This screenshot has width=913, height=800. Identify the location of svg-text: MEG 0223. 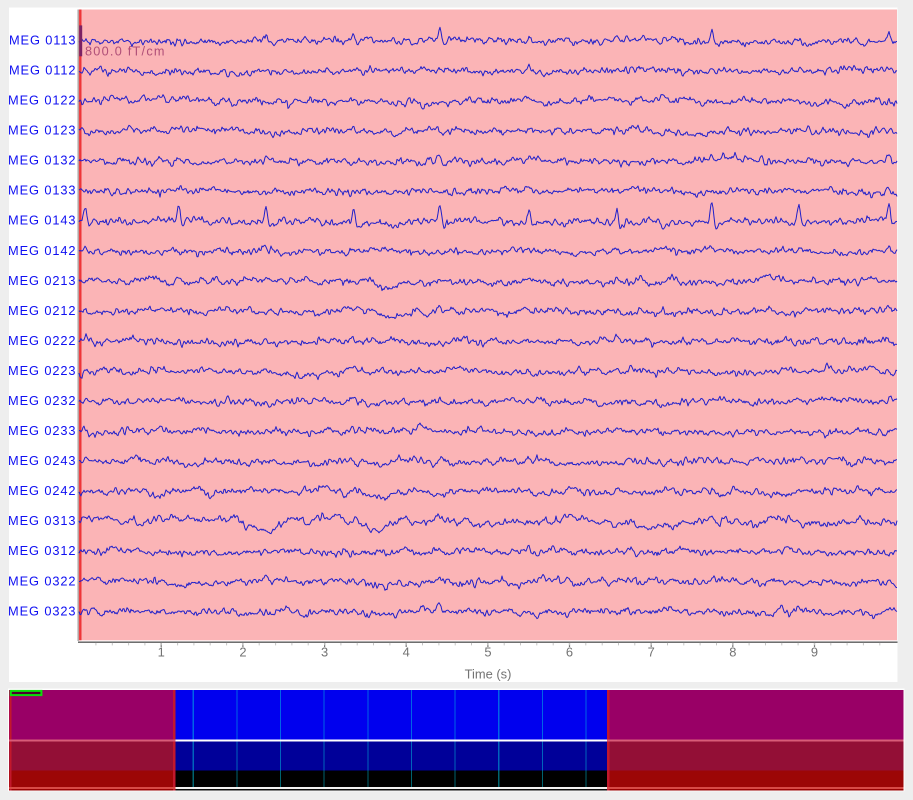
(42, 370).